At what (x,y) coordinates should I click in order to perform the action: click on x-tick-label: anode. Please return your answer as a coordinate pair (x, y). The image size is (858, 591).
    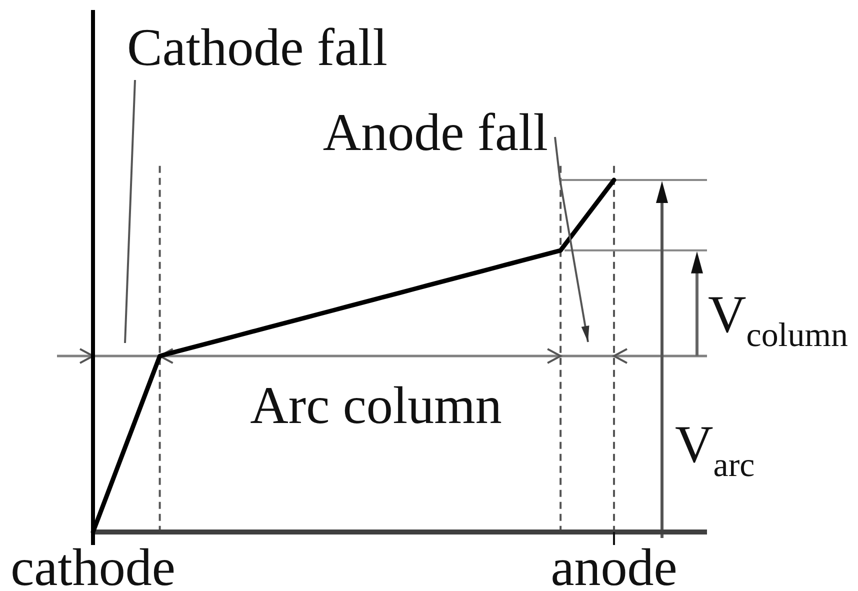
    Looking at the image, I should click on (614, 565).